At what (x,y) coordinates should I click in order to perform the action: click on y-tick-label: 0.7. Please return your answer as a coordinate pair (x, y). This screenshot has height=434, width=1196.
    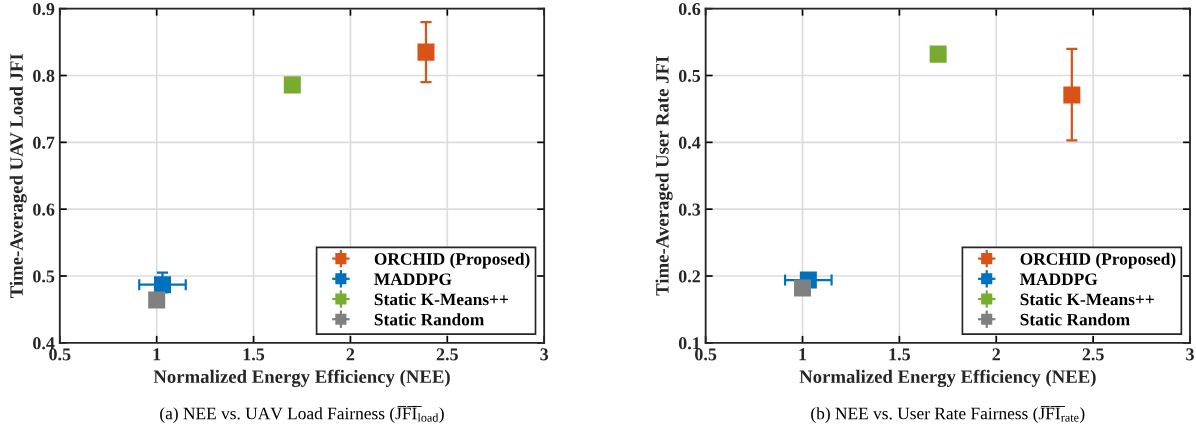
    Looking at the image, I should click on (44, 142).